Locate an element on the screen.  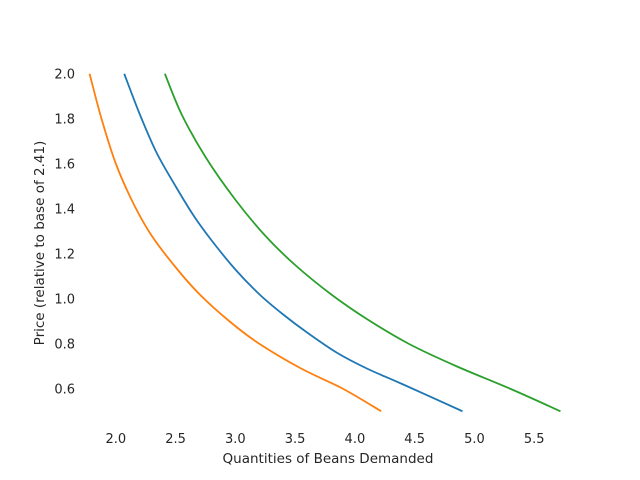
y-tick-label: 0.6 is located at coordinates (64, 389).